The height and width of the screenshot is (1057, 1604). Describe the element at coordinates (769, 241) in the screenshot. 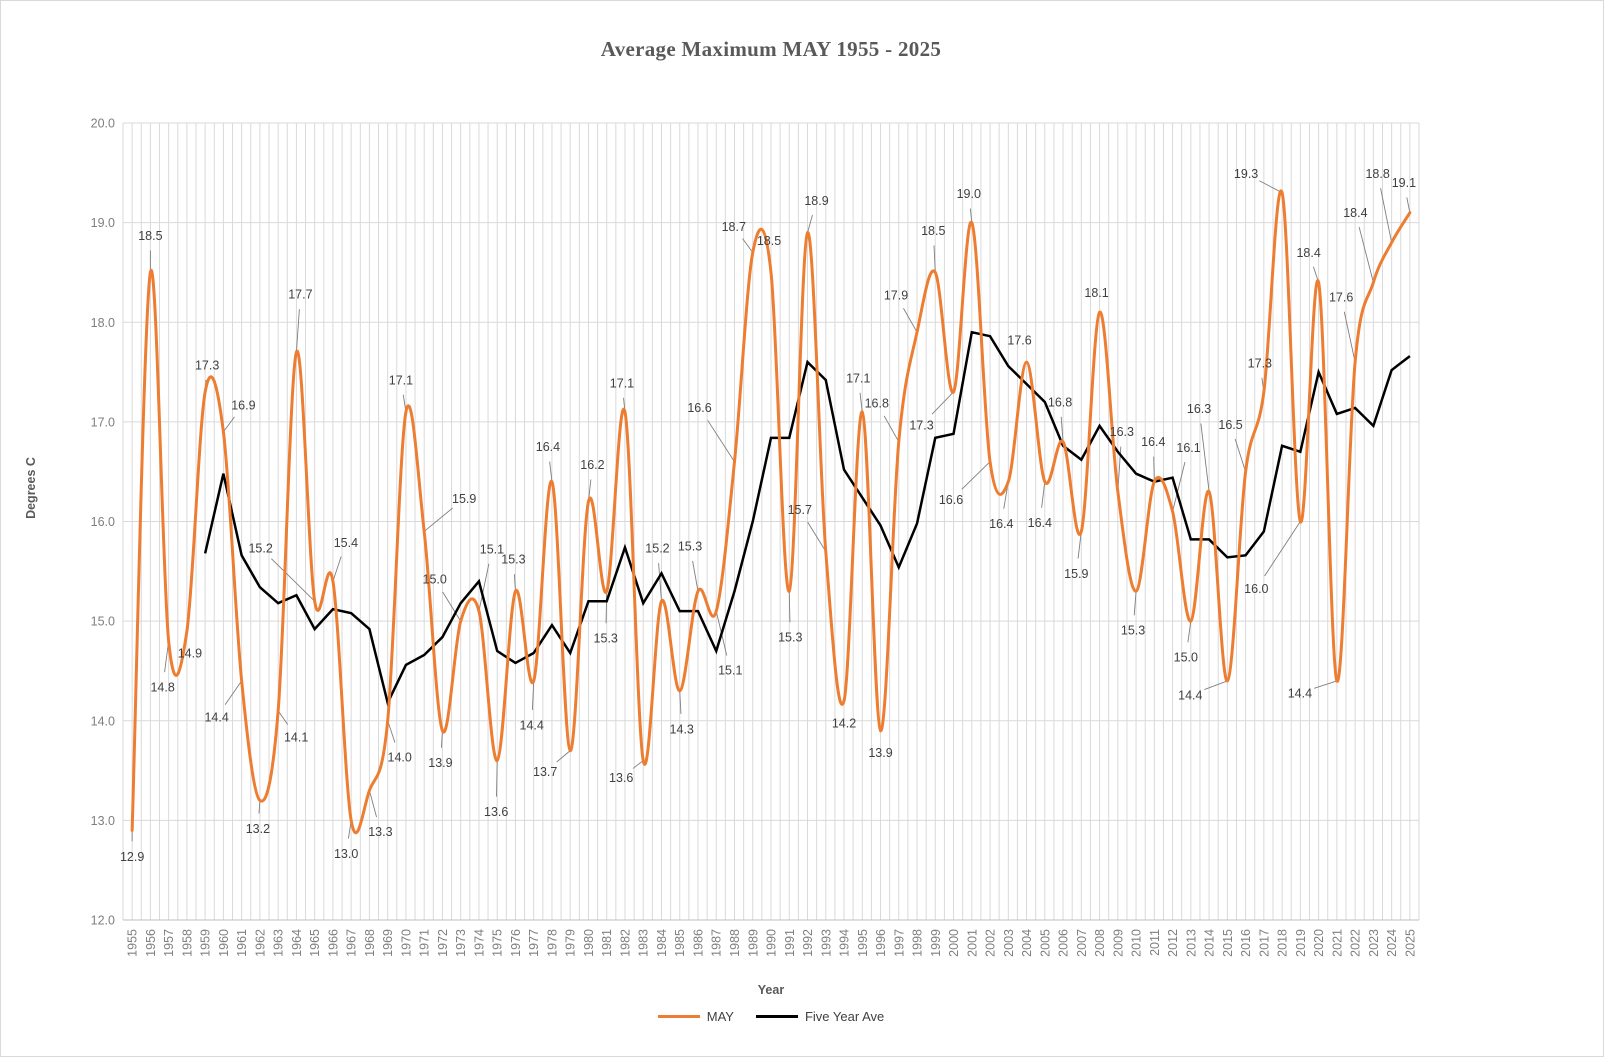

I see `data-label: 18.5` at that location.